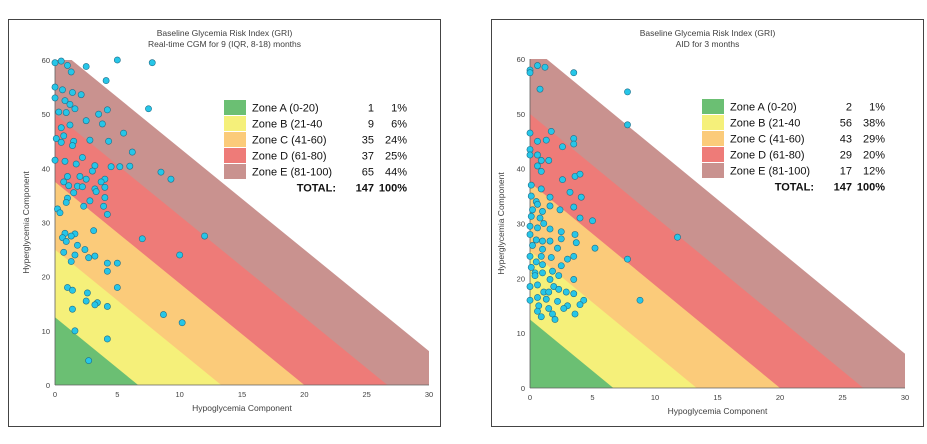 The width and height of the screenshot is (927, 444). What do you see at coordinates (285, 109) in the screenshot?
I see `legend-label: Zone A (0-20)` at bounding box center [285, 109].